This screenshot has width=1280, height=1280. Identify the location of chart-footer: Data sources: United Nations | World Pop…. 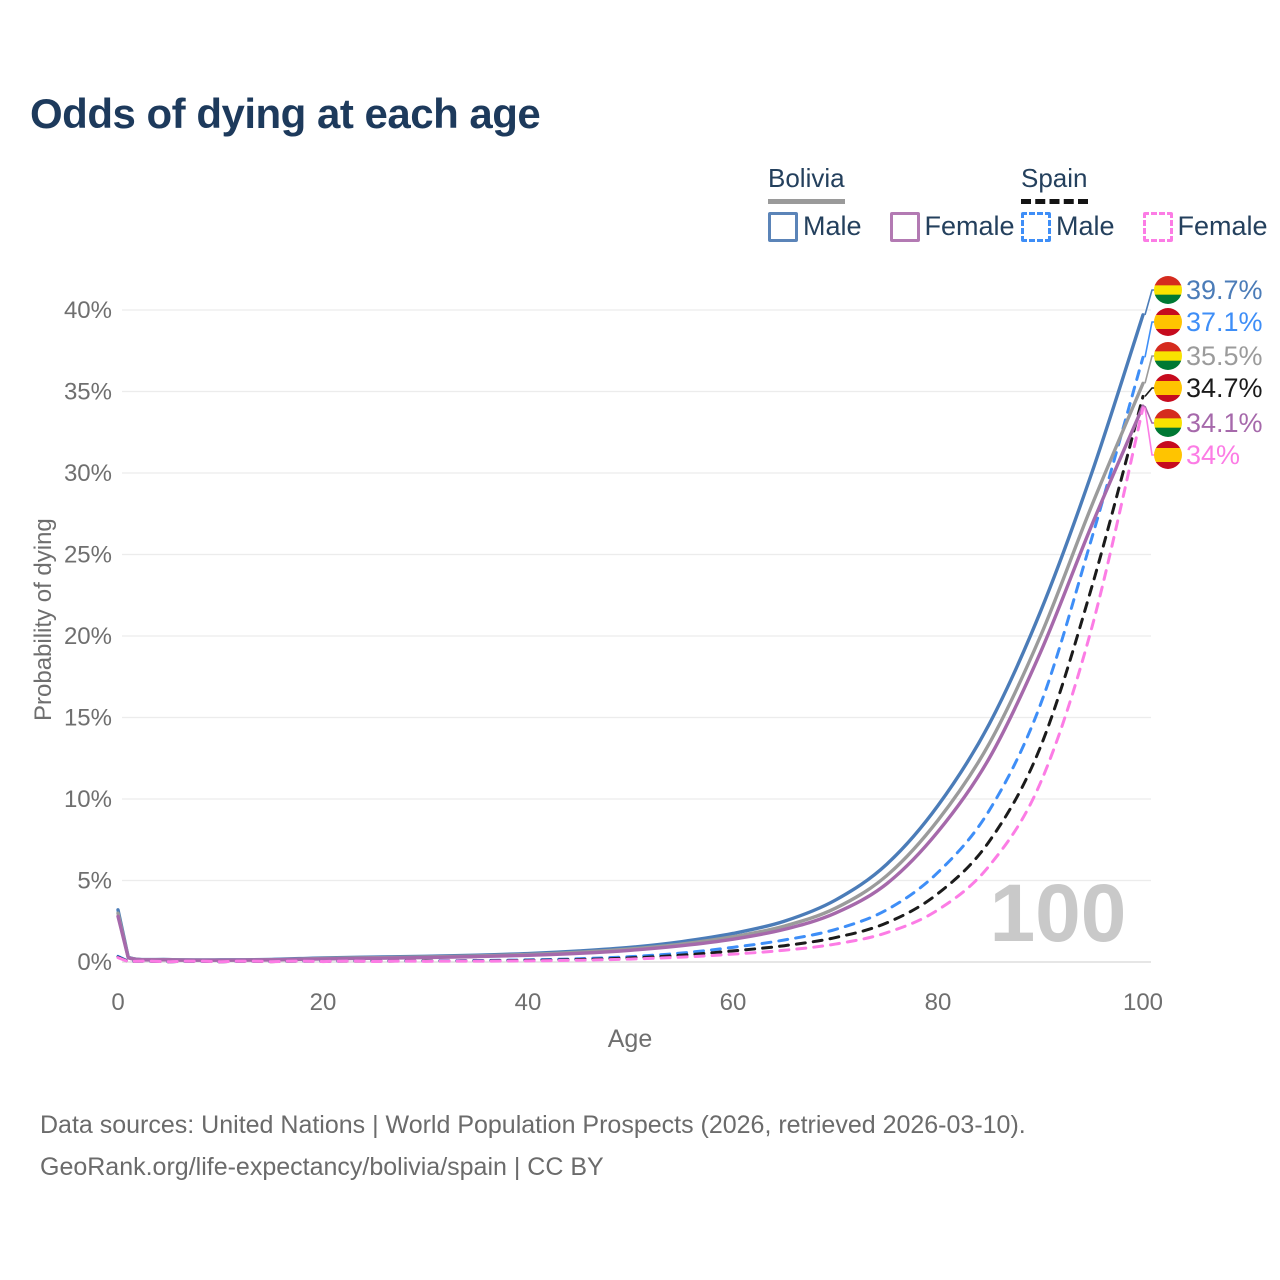
(533, 1146).